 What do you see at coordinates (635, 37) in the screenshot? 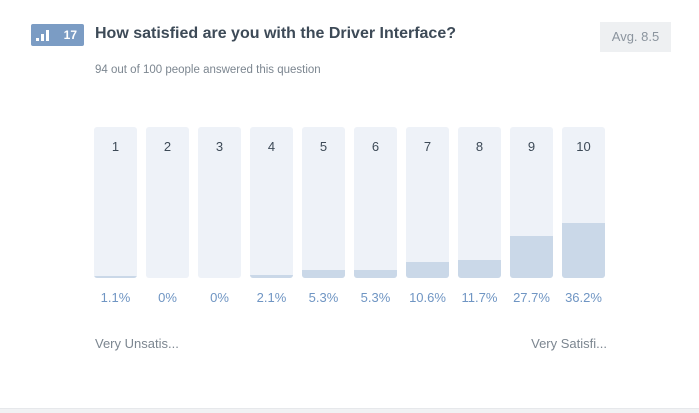
I see `average-badge: Avg. 8.5` at bounding box center [635, 37].